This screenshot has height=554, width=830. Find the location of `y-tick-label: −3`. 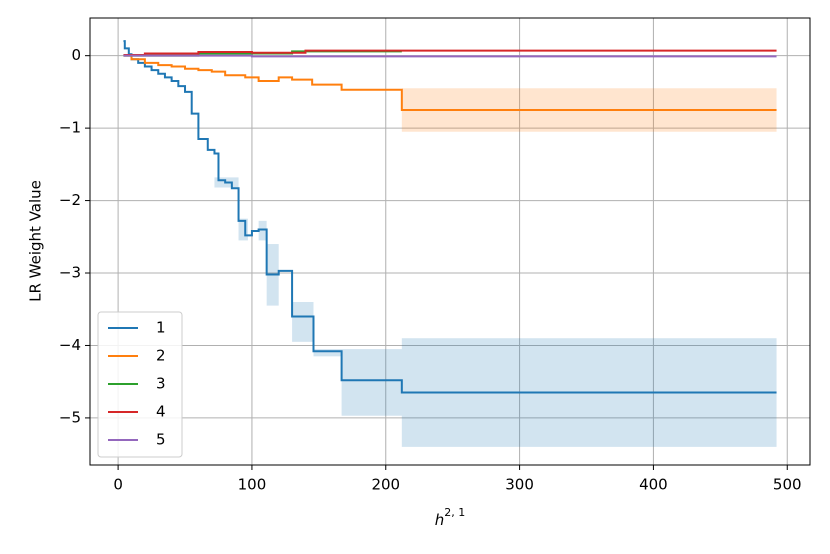

y-tick-label: −3 is located at coordinates (70, 273).